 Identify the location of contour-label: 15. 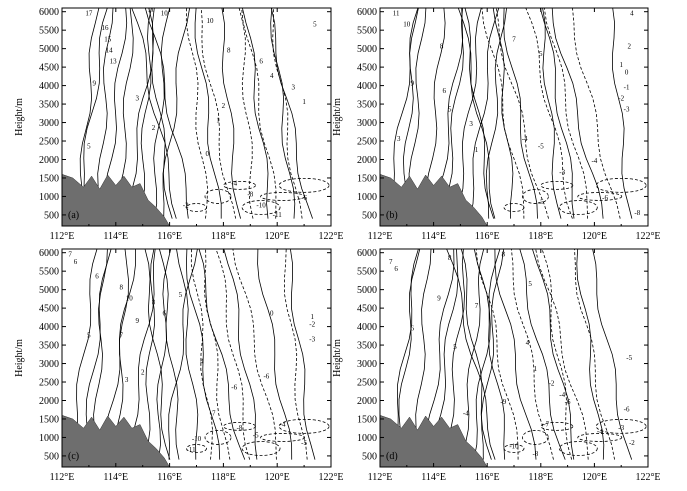
(108, 39).